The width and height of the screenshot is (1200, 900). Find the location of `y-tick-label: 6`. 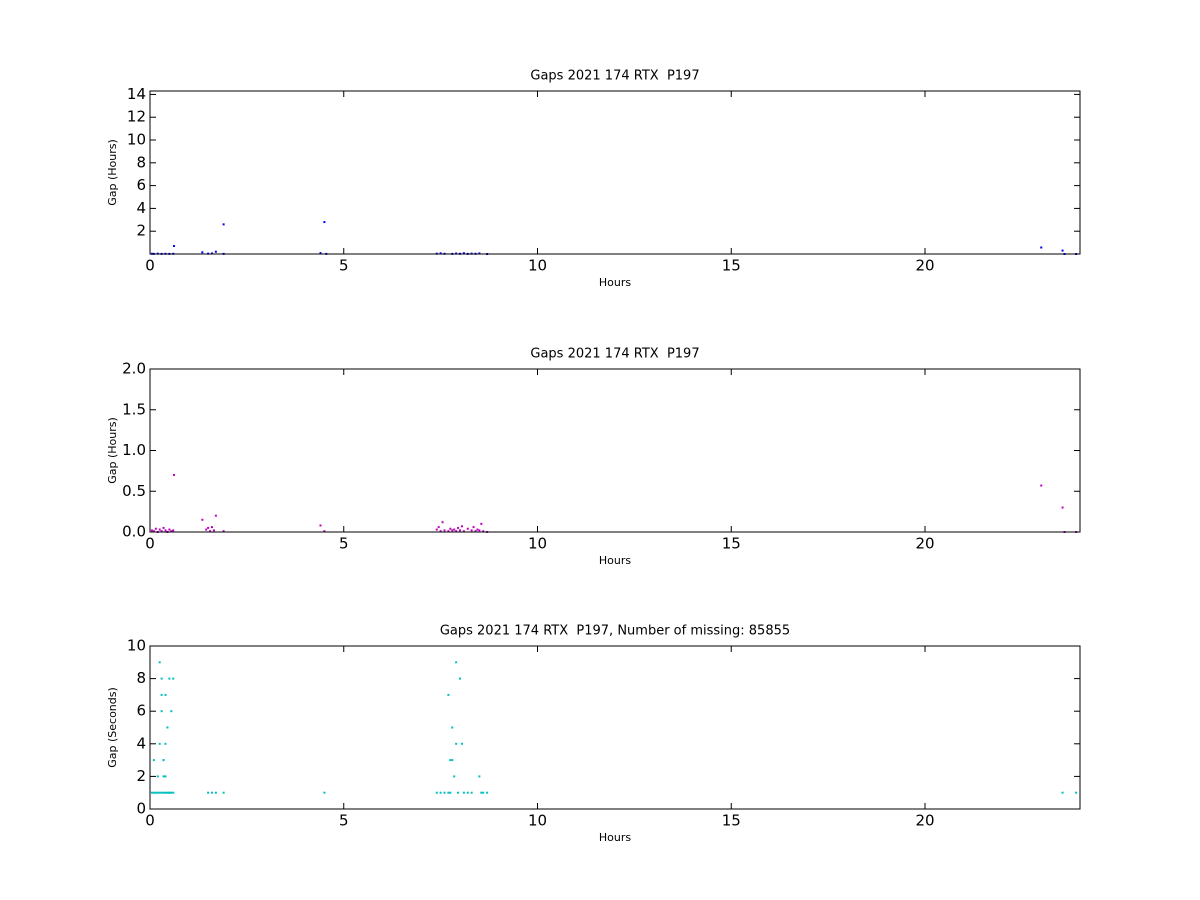

y-tick-label: 6 is located at coordinates (141, 185).